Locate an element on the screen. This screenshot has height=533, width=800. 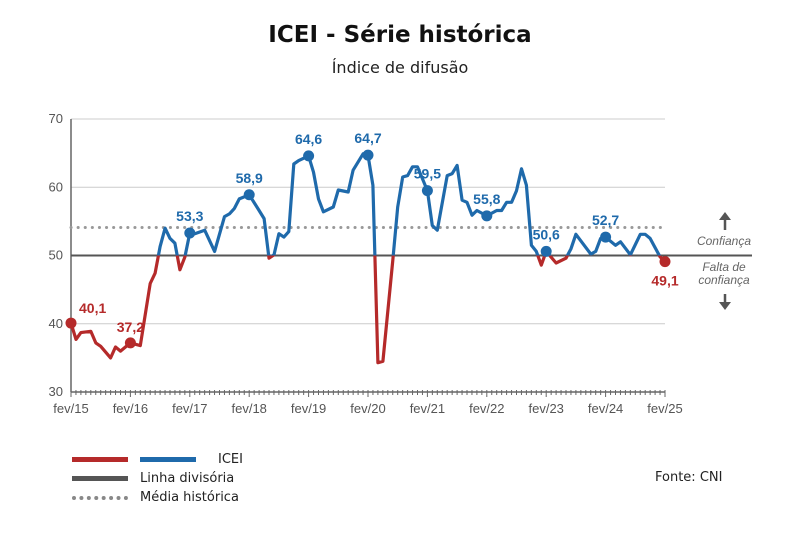
legend: ICEI Linha divisória Média histórica is located at coordinates (157, 478).